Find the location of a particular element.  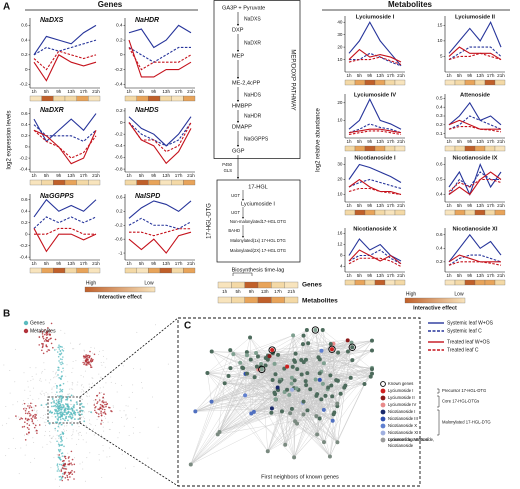

timelag-cell is located at coordinates (238, 300).